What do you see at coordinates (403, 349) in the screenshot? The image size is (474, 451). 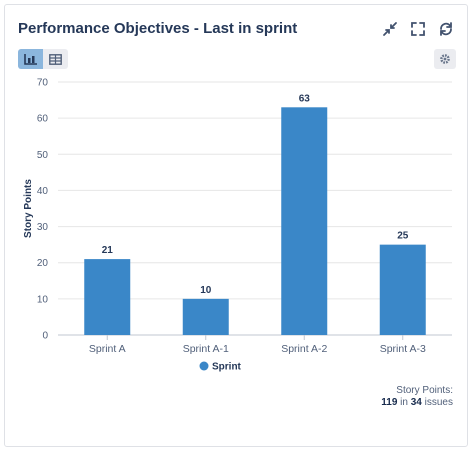 I see `x-tick-label: Sprint A-3` at bounding box center [403, 349].